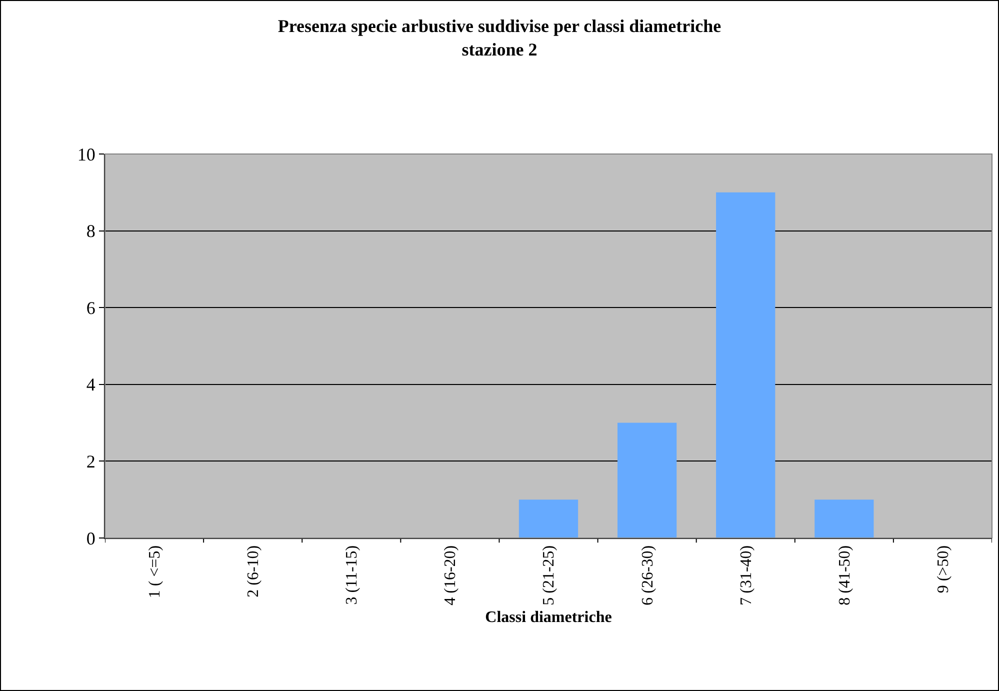 The image size is (999, 691). I want to click on x-tick-label: 3 (11-15), so click(352, 575).